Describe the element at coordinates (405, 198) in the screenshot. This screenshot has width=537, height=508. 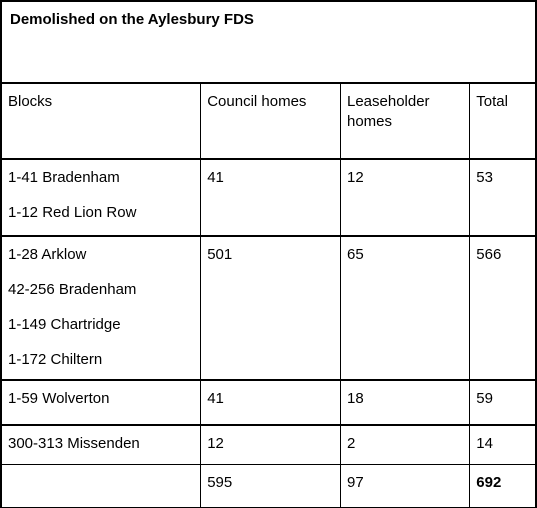
I see `leaseholder-homes-cell: 12` at that location.